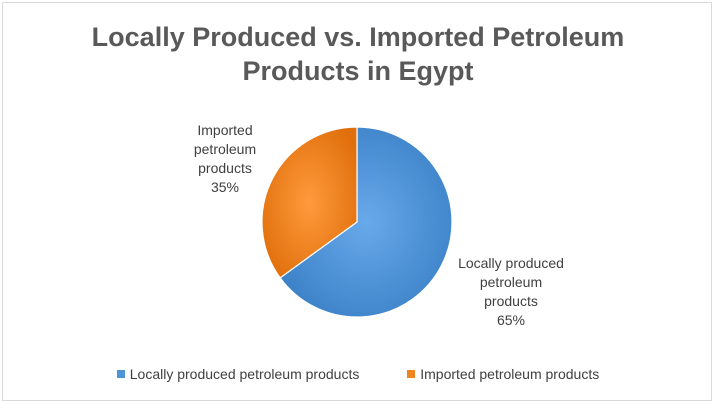 The height and width of the screenshot is (405, 716). What do you see at coordinates (120, 374) in the screenshot?
I see `legend-swatch-blue` at bounding box center [120, 374].